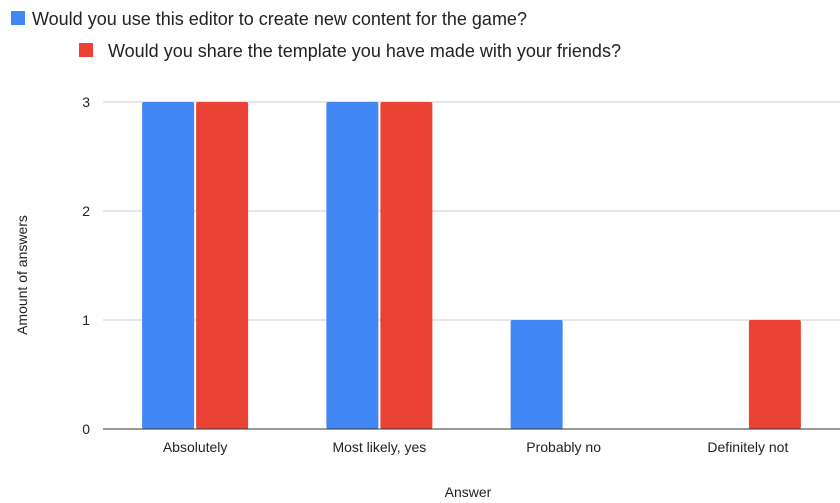 This screenshot has height=503, width=840. I want to click on x-tick-label: Probably no, so click(563, 447).